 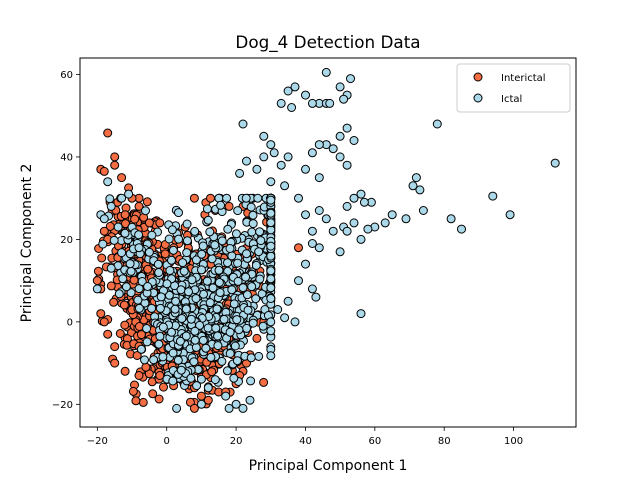 What do you see at coordinates (444, 441) in the screenshot?
I see `x-tick-label: 80` at bounding box center [444, 441].